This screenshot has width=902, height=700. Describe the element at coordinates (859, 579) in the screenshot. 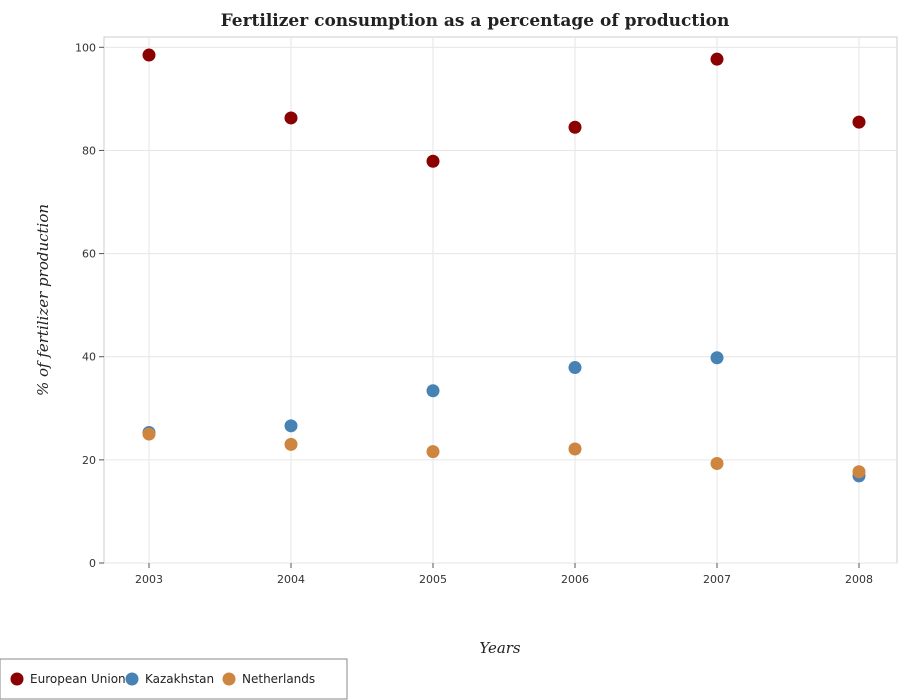

I see `x-tick-label: 2008` at that location.